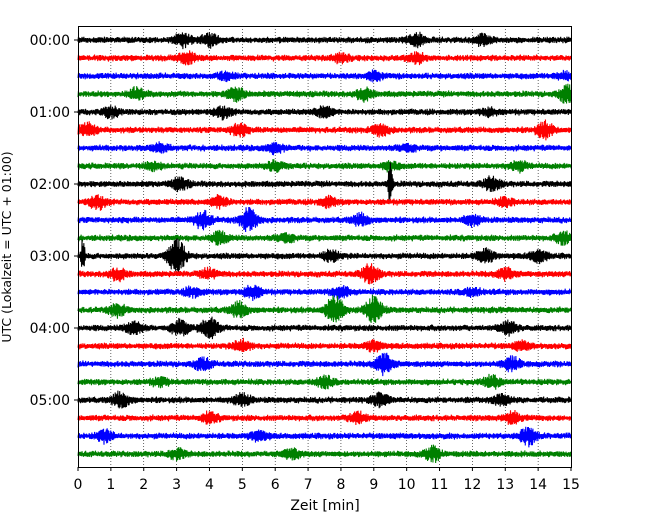  I want to click on x-tick-label-13: 13, so click(505, 485).